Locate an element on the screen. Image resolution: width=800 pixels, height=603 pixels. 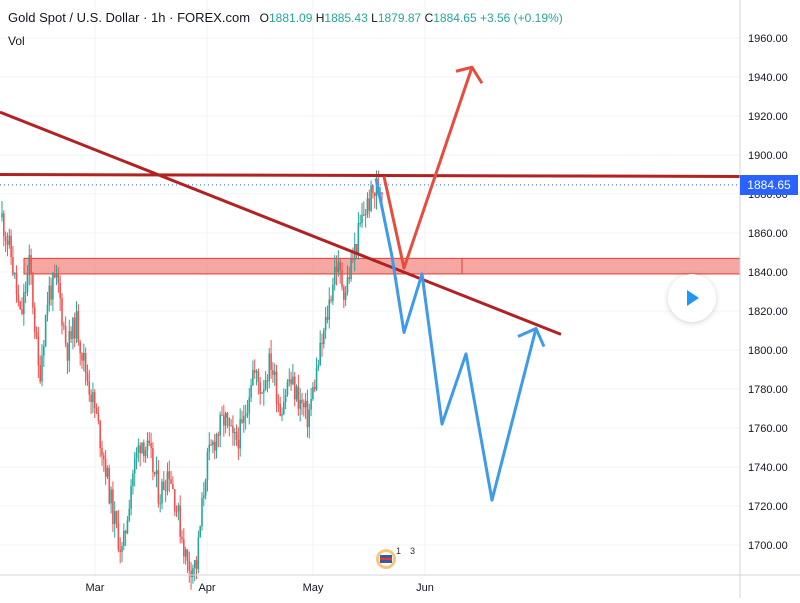
economic-events-marker: 1 3 is located at coordinates (399, 559).